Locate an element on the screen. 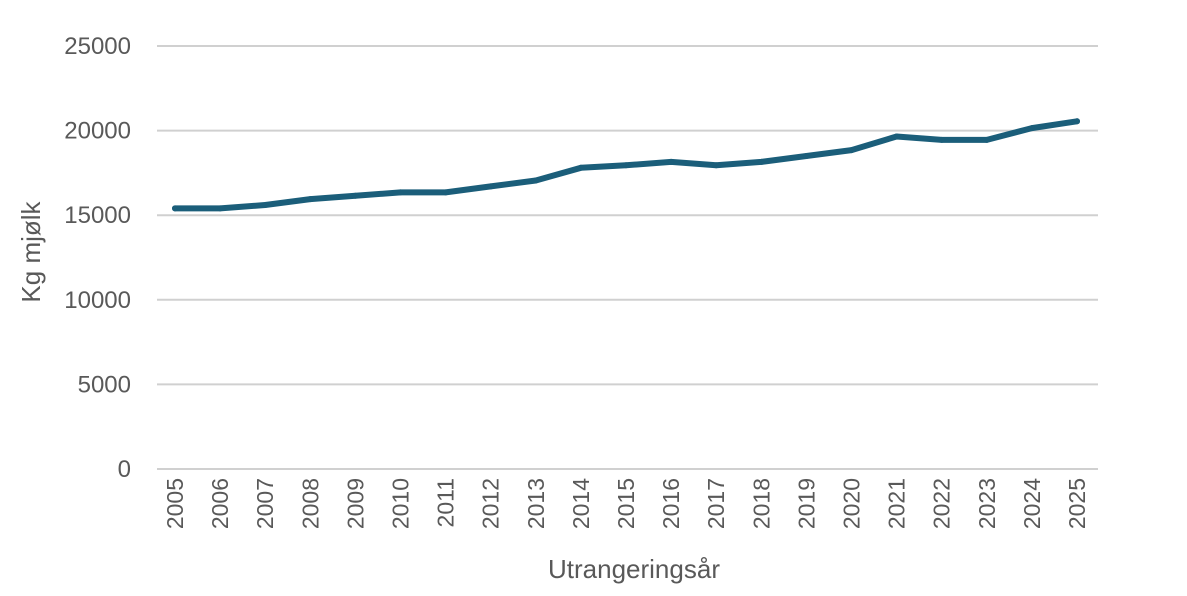  data-point-2019 is located at coordinates (806, 156).